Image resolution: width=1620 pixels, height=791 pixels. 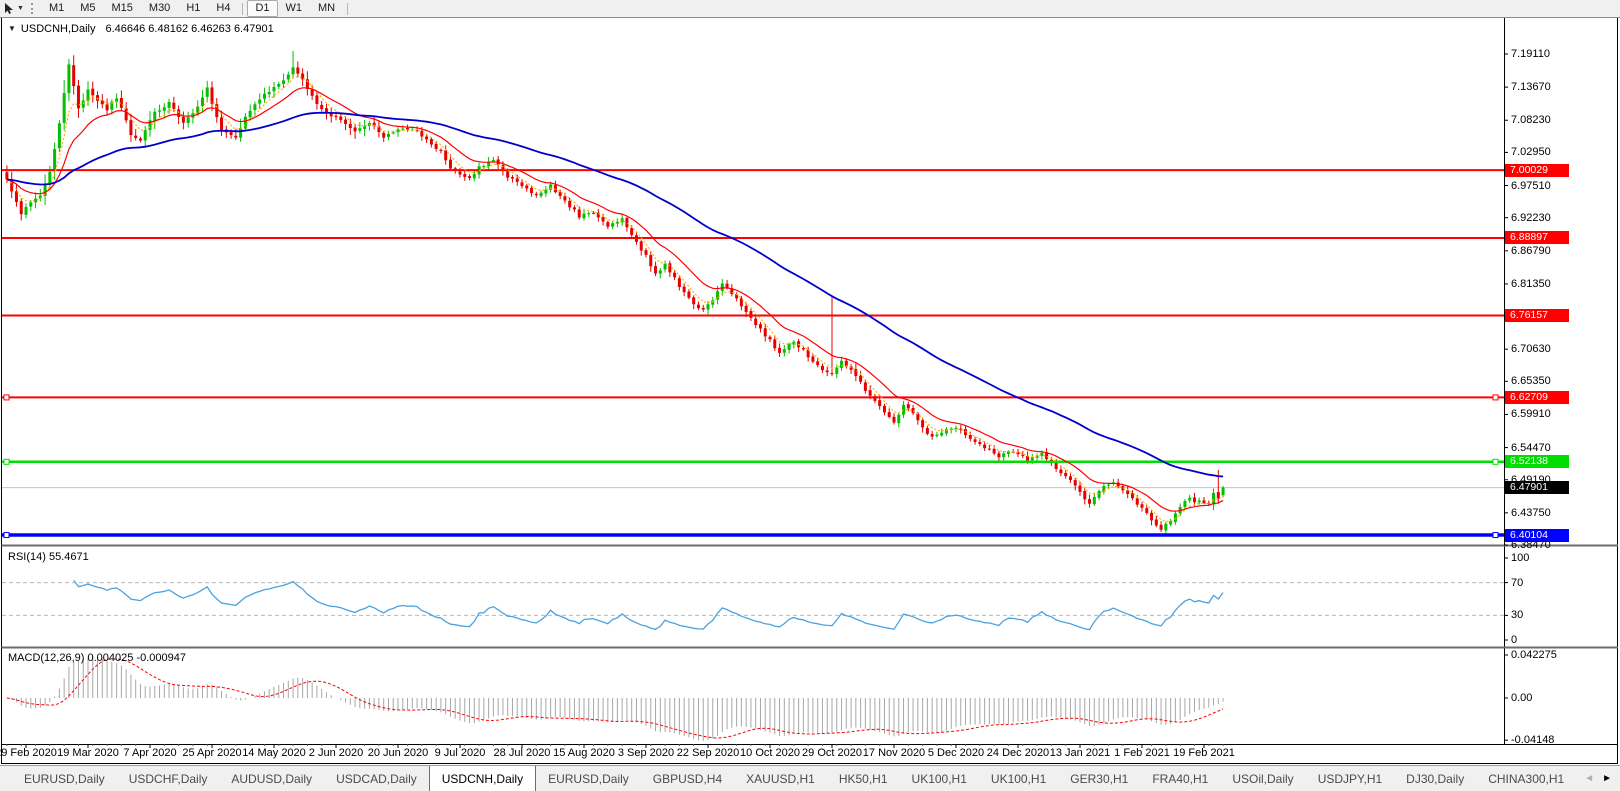 What do you see at coordinates (1099, 778) in the screenshot?
I see `chart-tab-12-ger30-h1: GER30,H1` at bounding box center [1099, 778].